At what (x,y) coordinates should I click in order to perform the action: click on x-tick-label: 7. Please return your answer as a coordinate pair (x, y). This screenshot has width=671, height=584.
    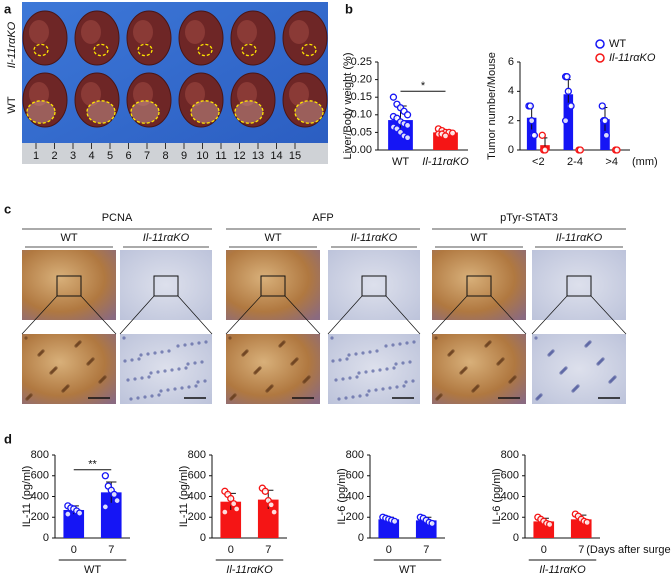
    Looking at the image, I should click on (426, 550).